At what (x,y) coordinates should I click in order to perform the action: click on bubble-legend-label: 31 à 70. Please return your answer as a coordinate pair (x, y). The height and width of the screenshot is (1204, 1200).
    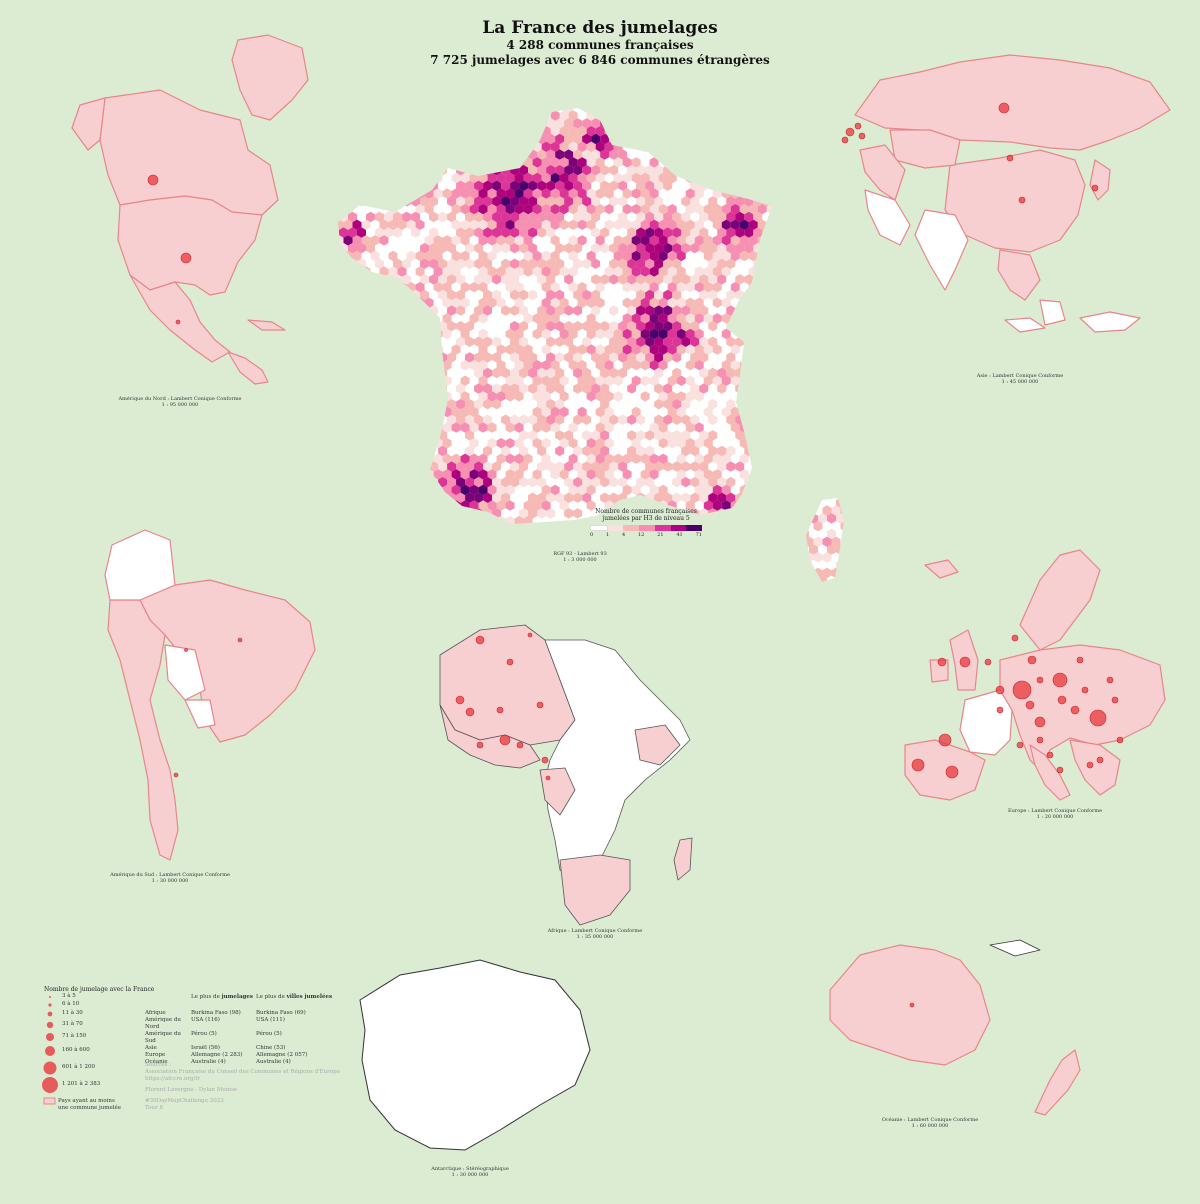
    Looking at the image, I should click on (72, 1024).